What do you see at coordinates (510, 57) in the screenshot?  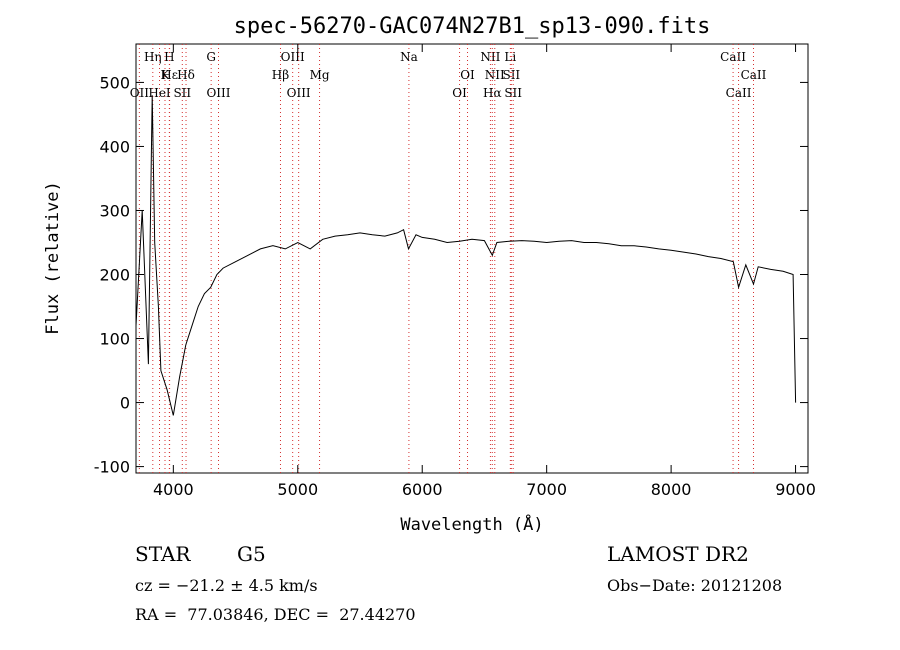 I see `line-marker-label: Li` at bounding box center [510, 57].